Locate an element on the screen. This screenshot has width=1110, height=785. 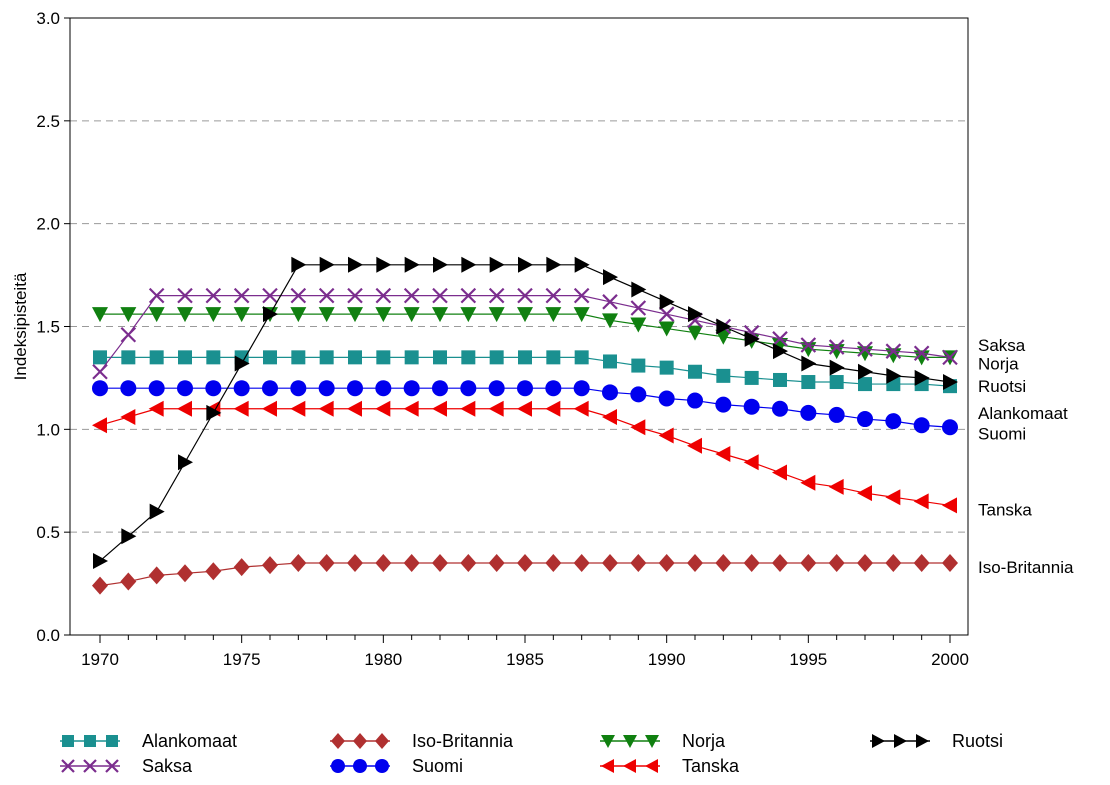
end-label: Suomi is located at coordinates (1002, 433).